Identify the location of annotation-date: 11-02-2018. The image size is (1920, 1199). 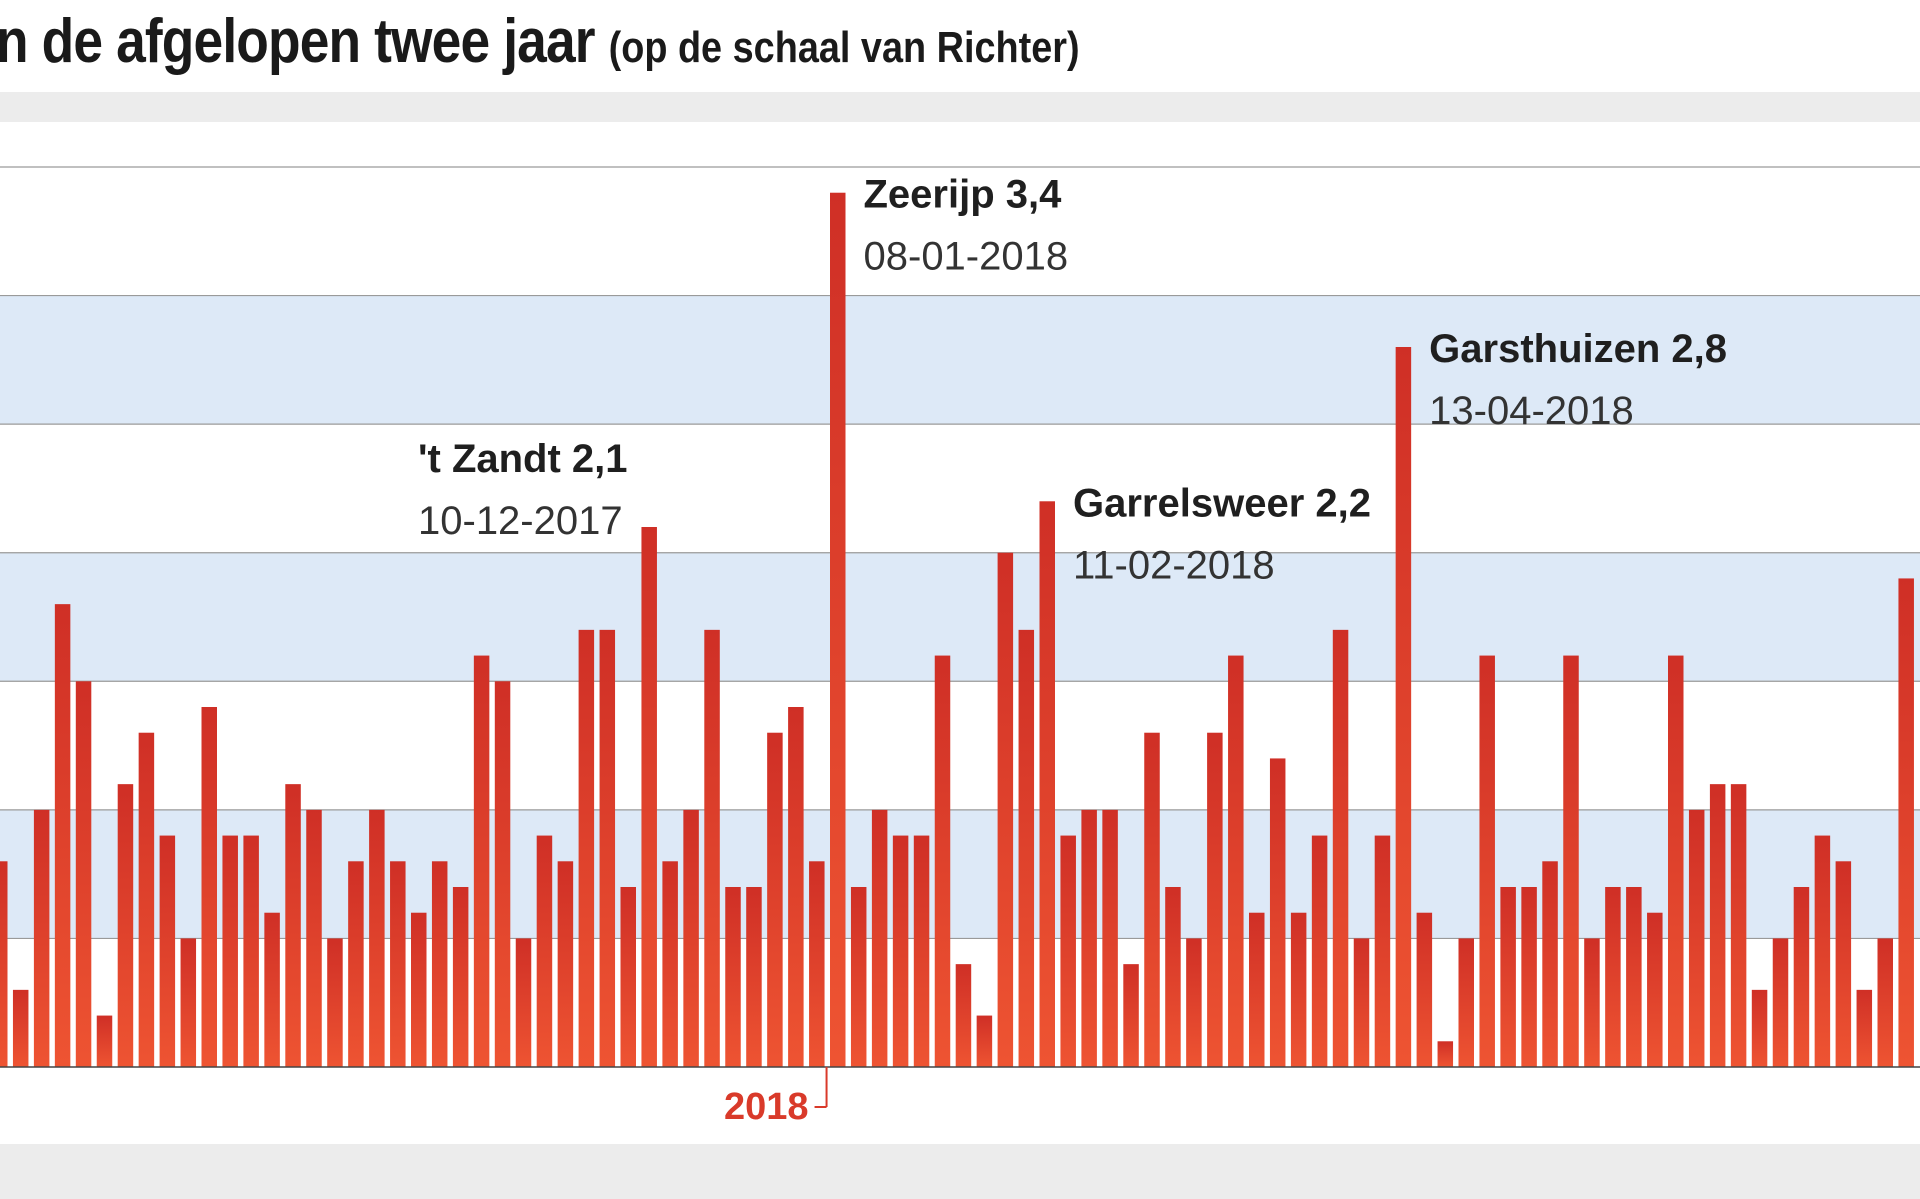
(1174, 565).